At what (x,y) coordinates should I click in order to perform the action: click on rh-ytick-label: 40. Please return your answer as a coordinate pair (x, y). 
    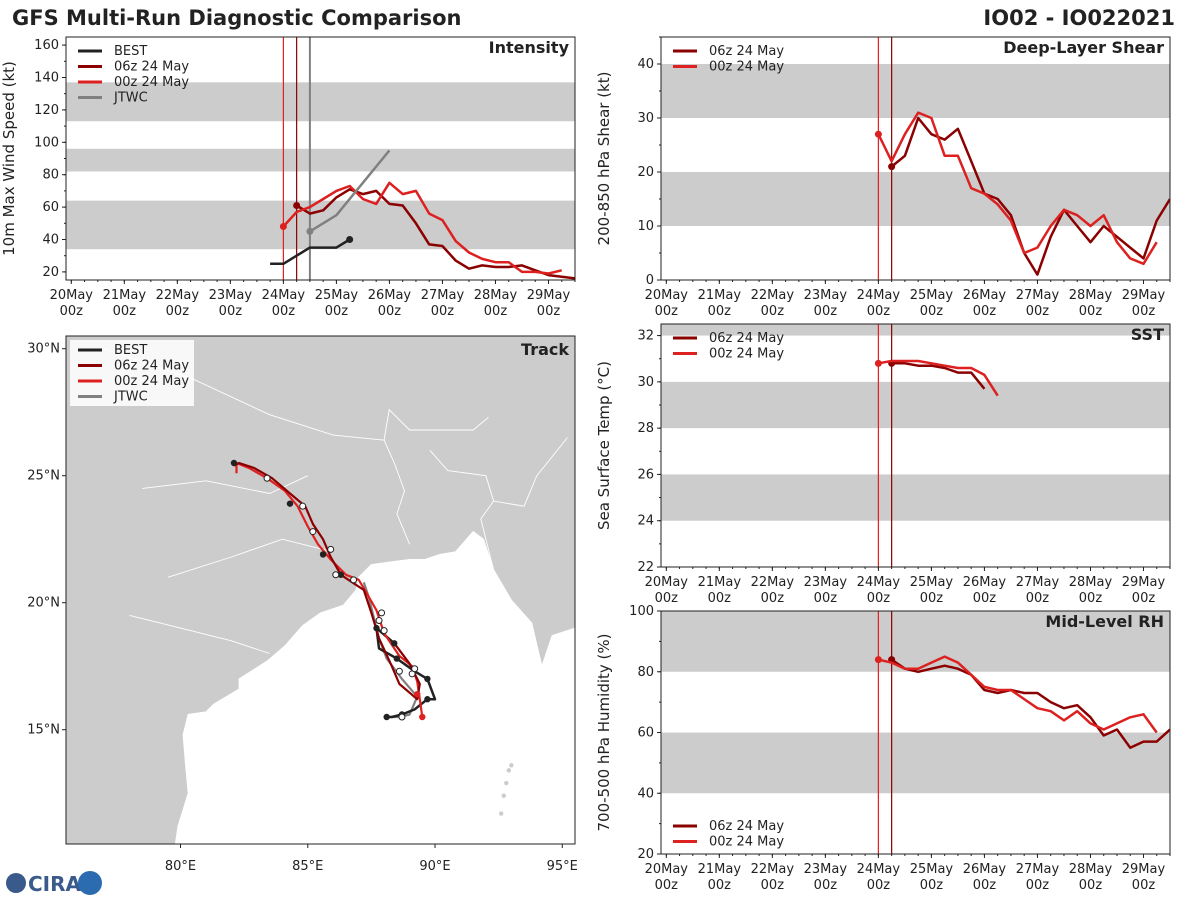
    Looking at the image, I should click on (645, 793).